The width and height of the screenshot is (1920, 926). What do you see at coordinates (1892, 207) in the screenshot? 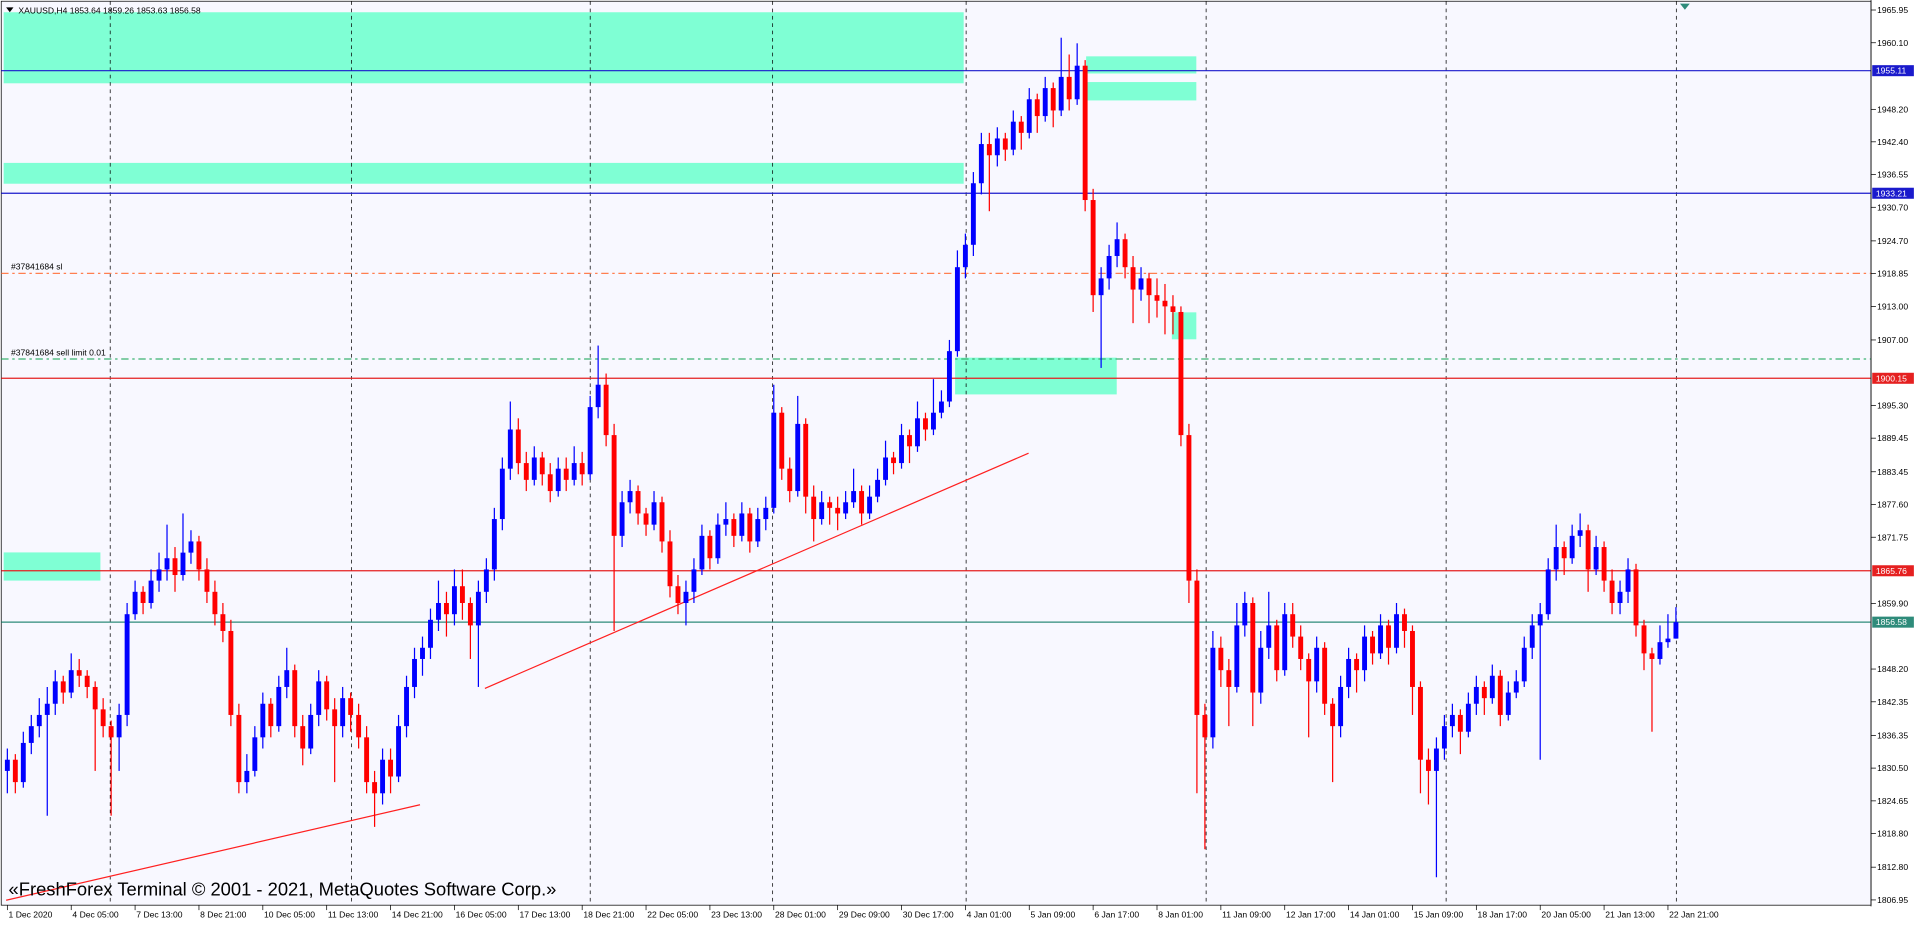
I see `y-tick-label: 1930.70` at bounding box center [1892, 207].